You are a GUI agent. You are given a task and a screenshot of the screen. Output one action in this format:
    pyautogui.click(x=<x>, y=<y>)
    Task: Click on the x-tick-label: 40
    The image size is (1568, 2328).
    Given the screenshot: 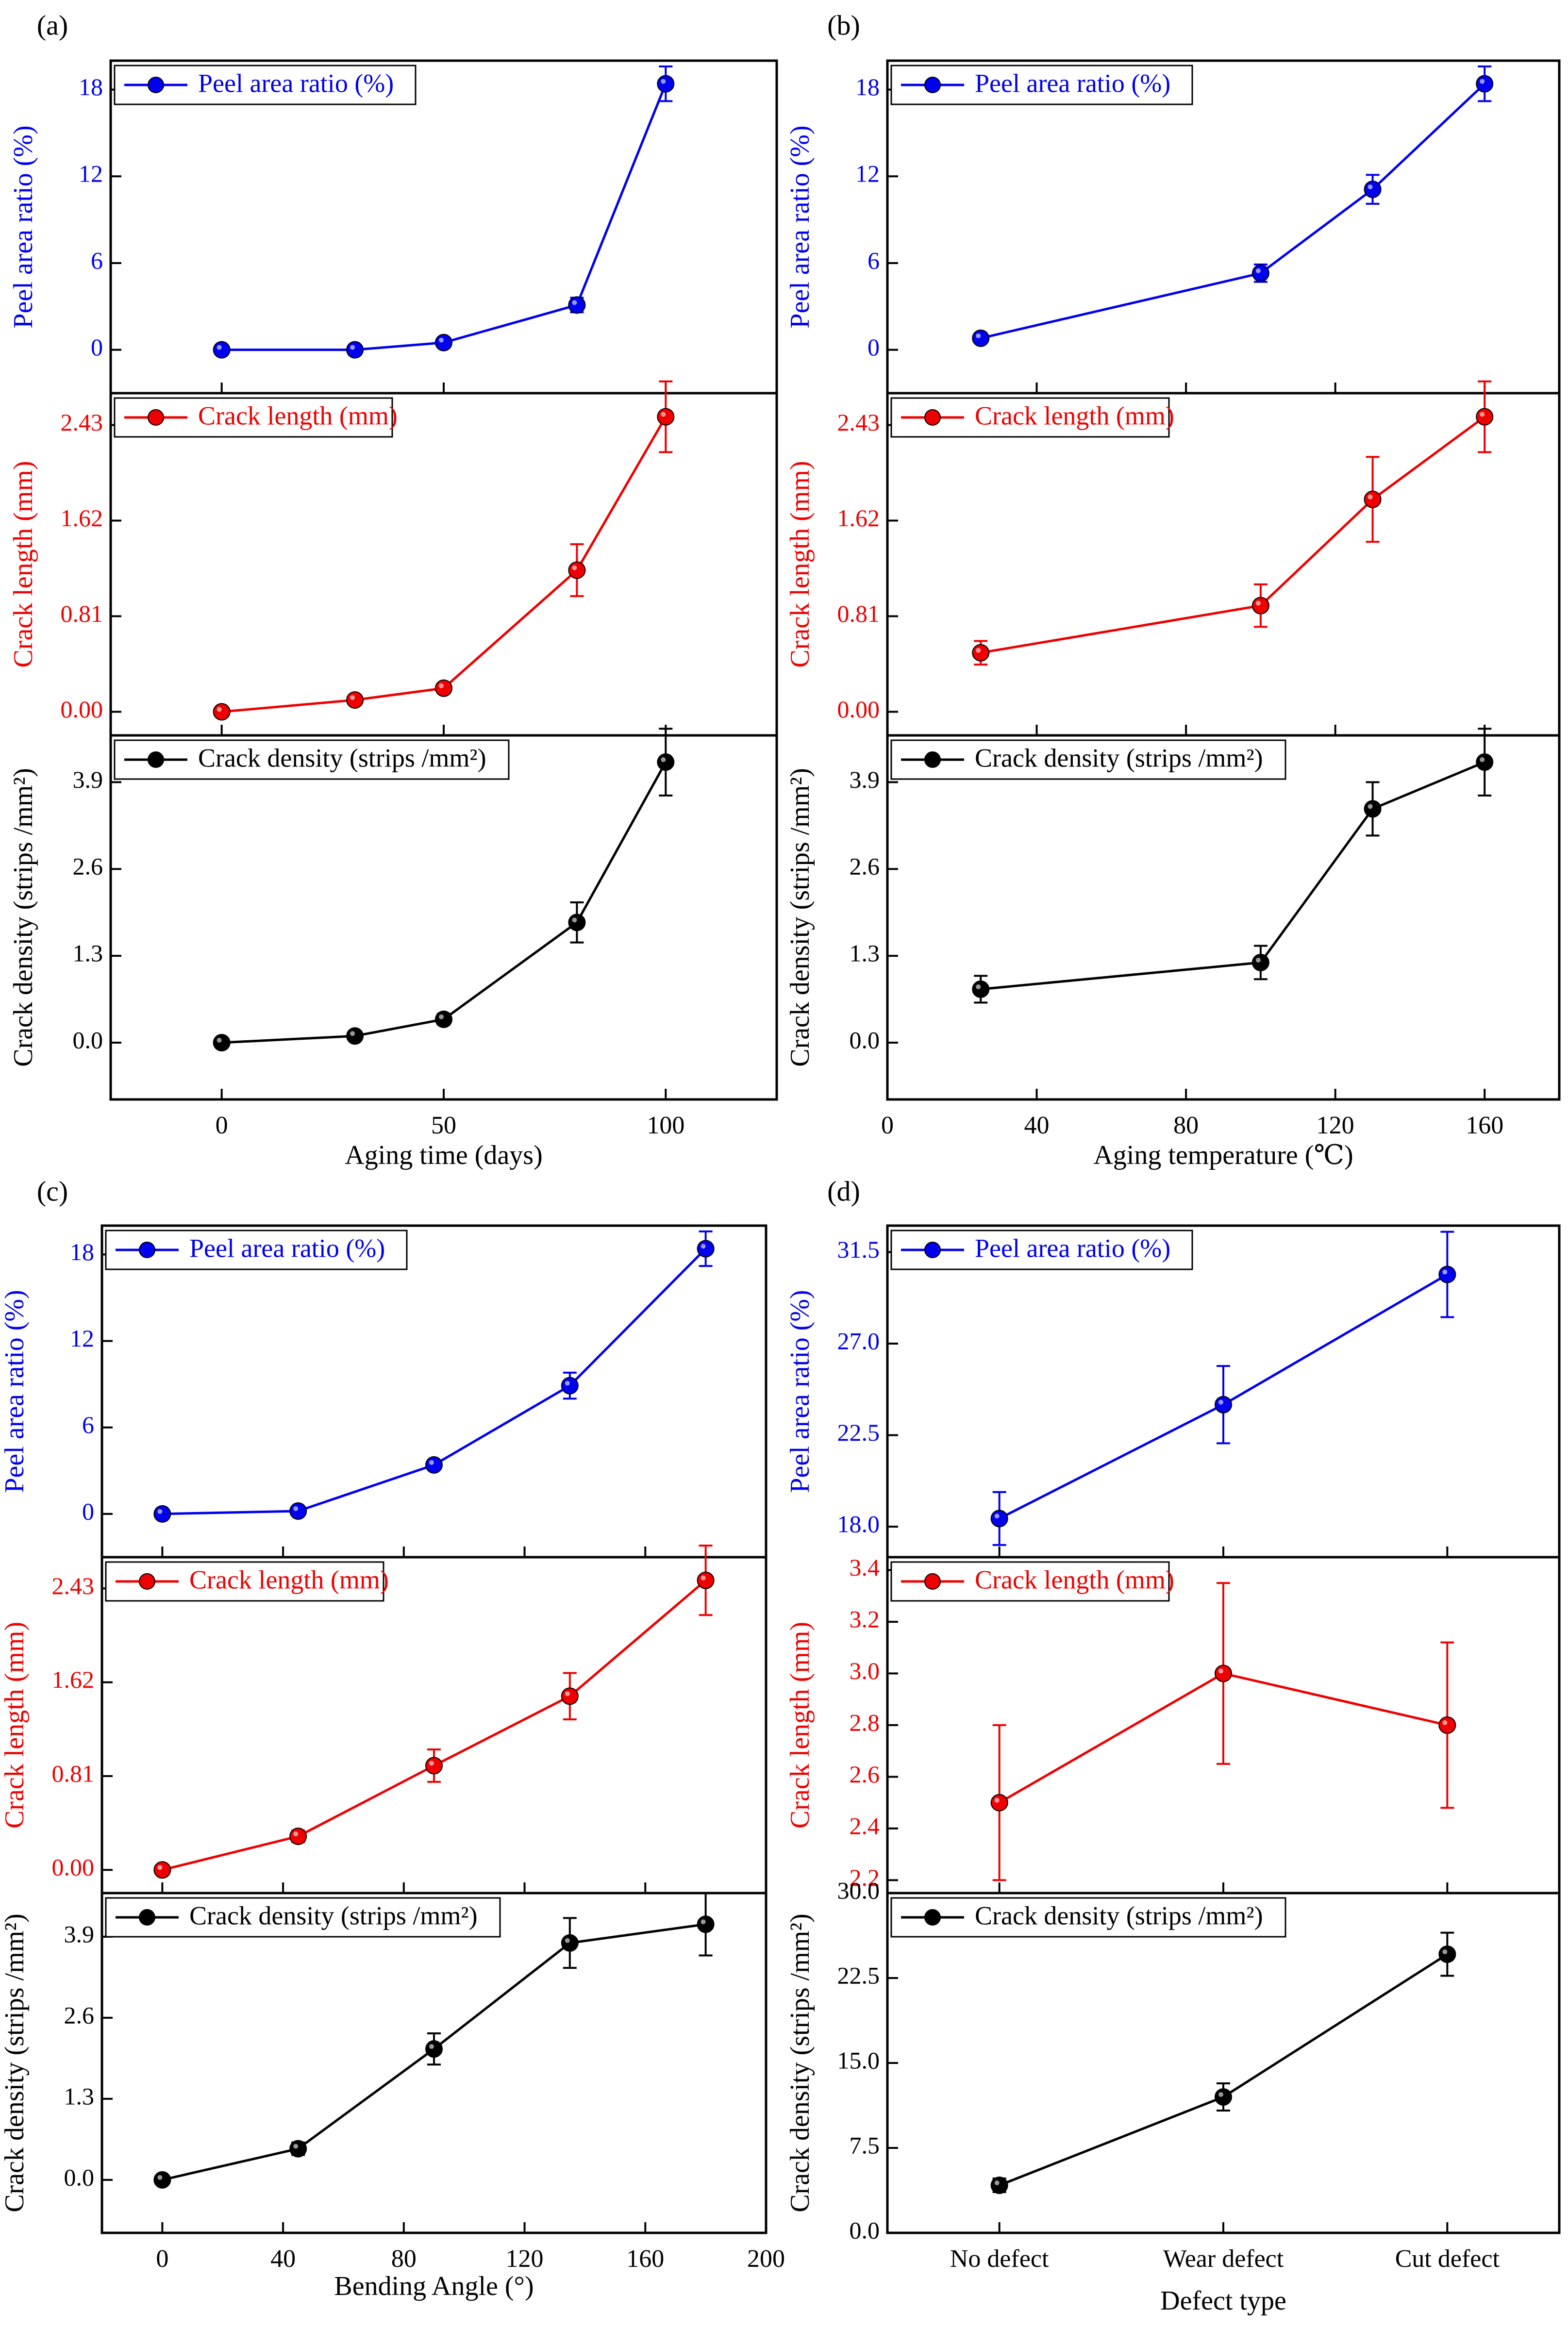 What is the action you would take?
    pyautogui.click(x=1037, y=1125)
    